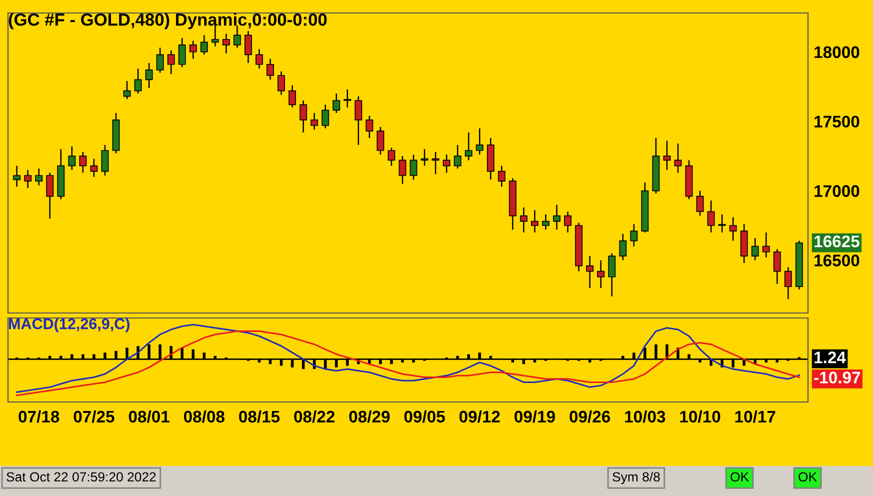 This screenshot has width=873, height=496. What do you see at coordinates (700, 416) in the screenshot?
I see `x-tick-label: 10/10` at bounding box center [700, 416].